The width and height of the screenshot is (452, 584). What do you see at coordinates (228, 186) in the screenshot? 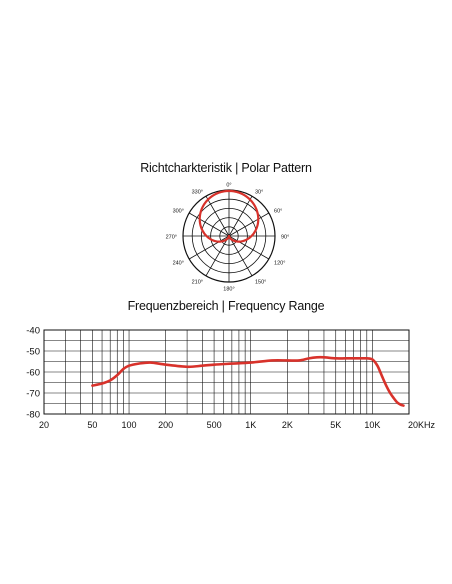
I see `polar-angle-label: 0°` at bounding box center [228, 186].